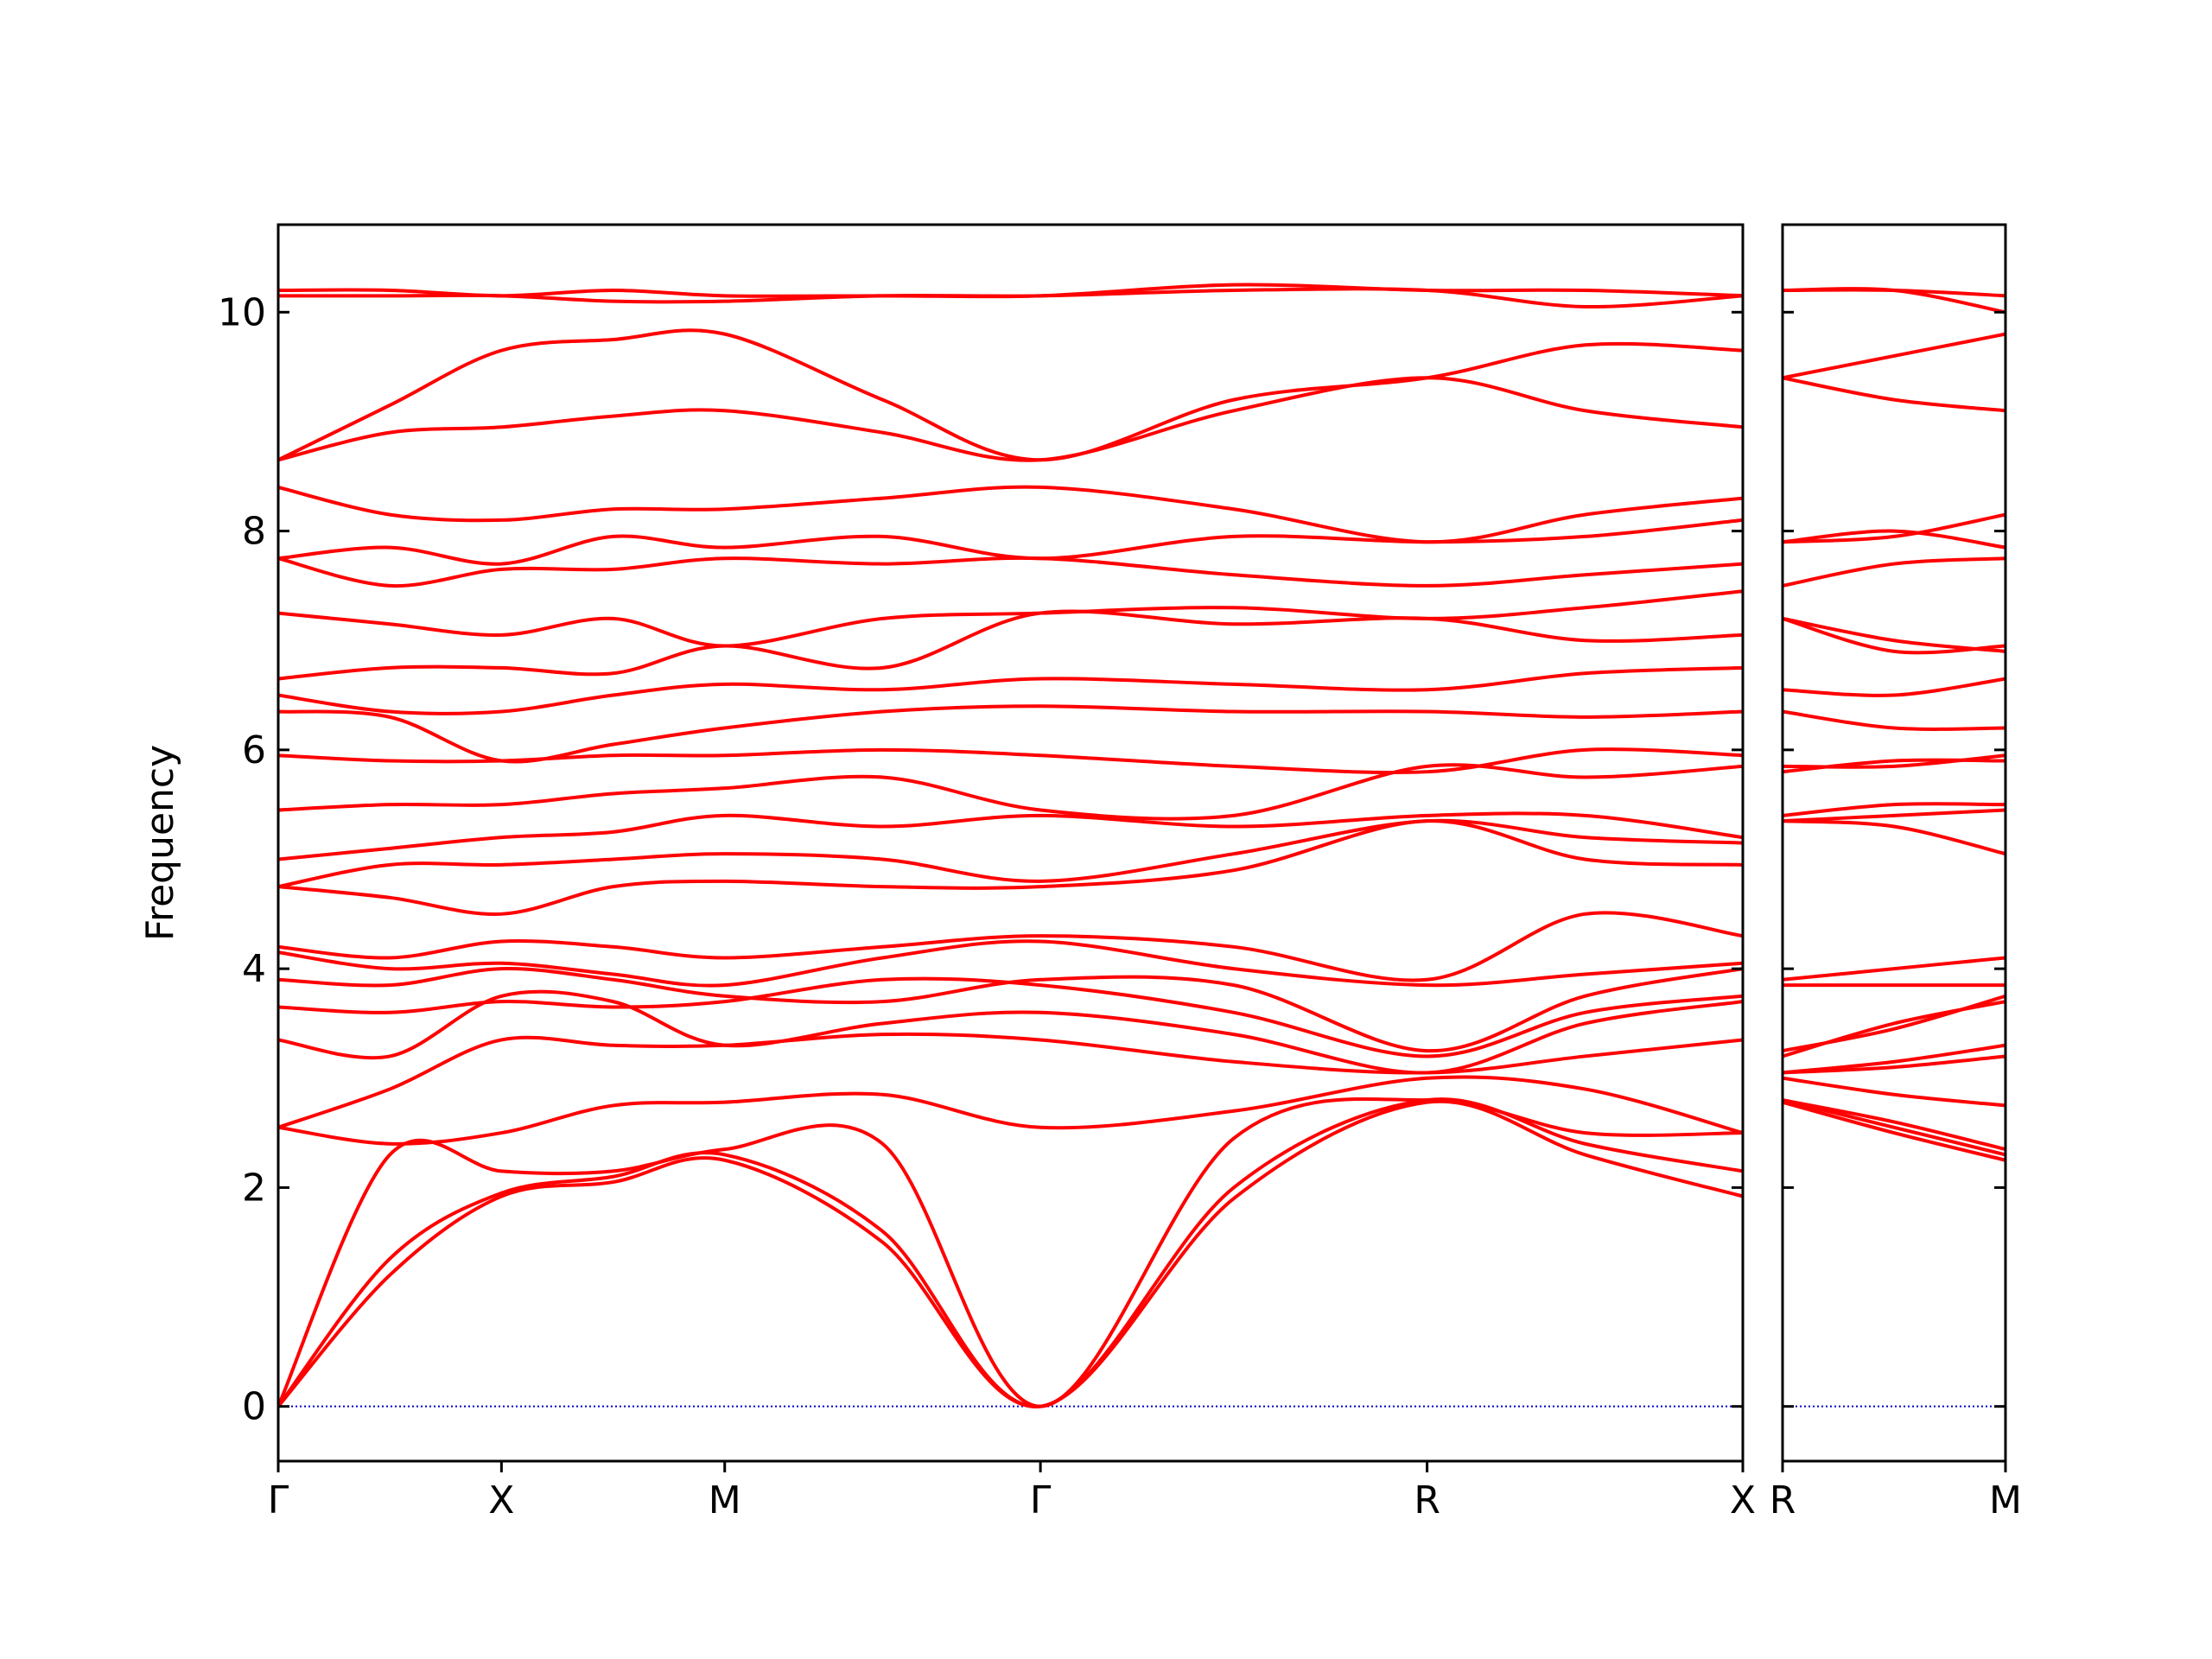 The width and height of the screenshot is (2212, 1659). I want to click on axes-frame, so click(1894, 843).